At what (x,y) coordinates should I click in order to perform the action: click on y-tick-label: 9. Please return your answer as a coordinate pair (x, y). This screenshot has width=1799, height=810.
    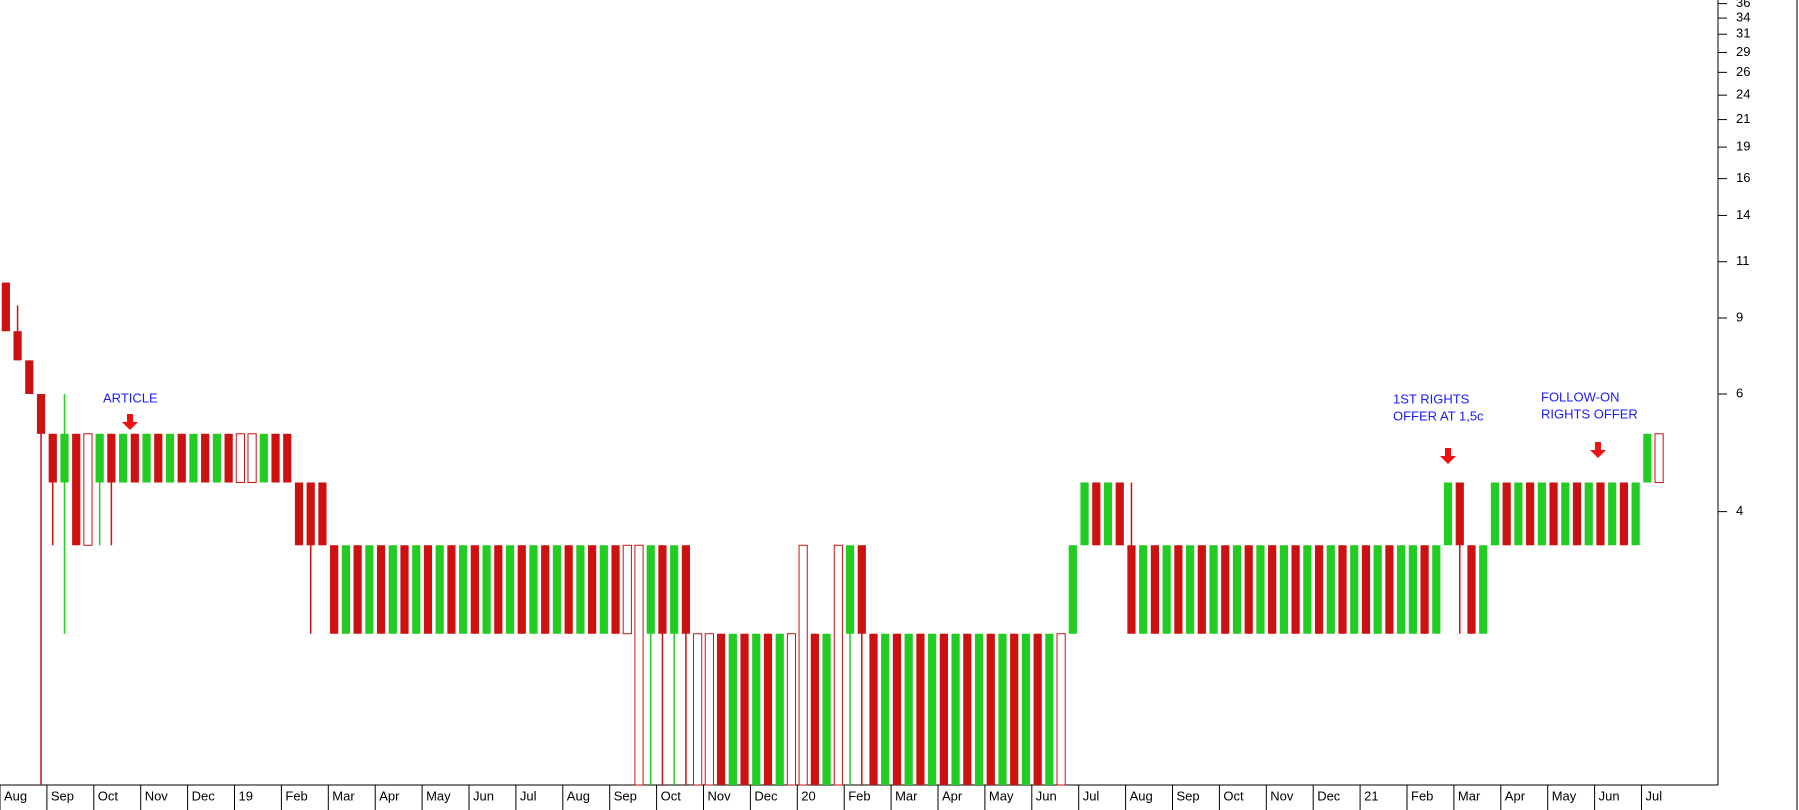
    Looking at the image, I should click on (1739, 316).